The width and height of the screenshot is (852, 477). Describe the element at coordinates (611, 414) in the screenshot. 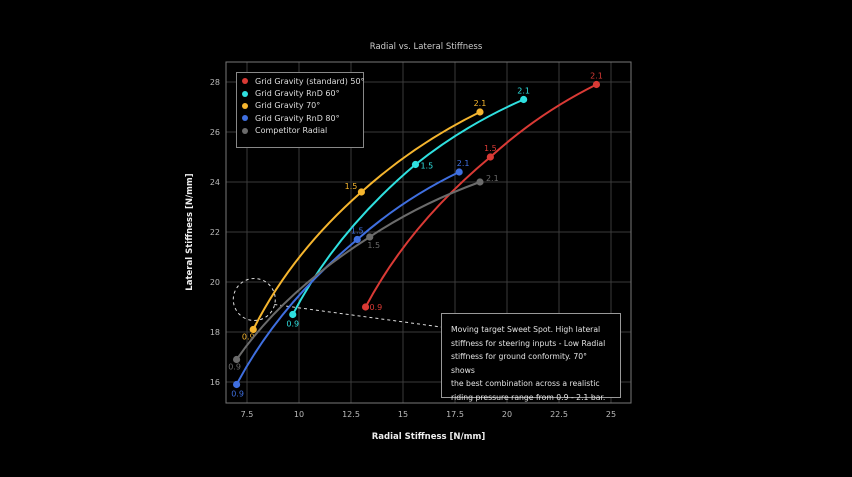

I see `x-tick-label: 25` at that location.